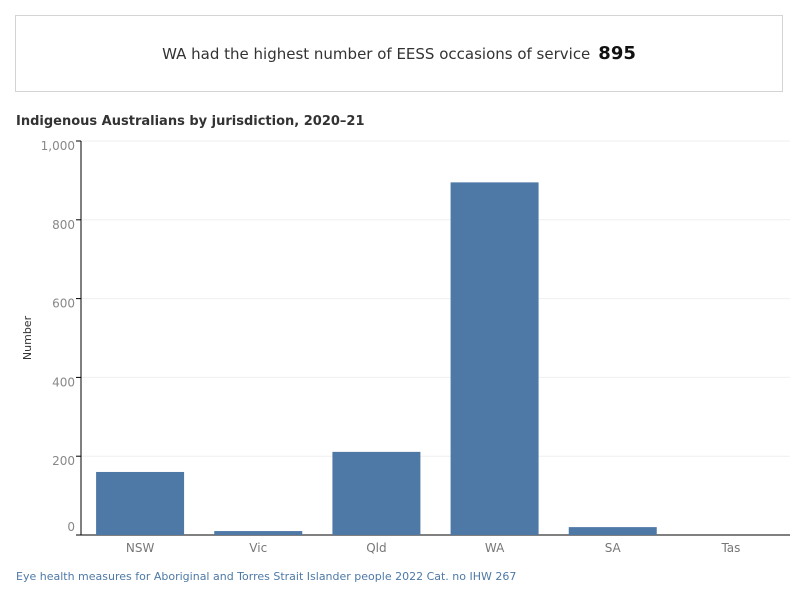 This screenshot has width=800, height=600. Describe the element at coordinates (376, 548) in the screenshot. I see `x-tick-label: Qld` at that location.